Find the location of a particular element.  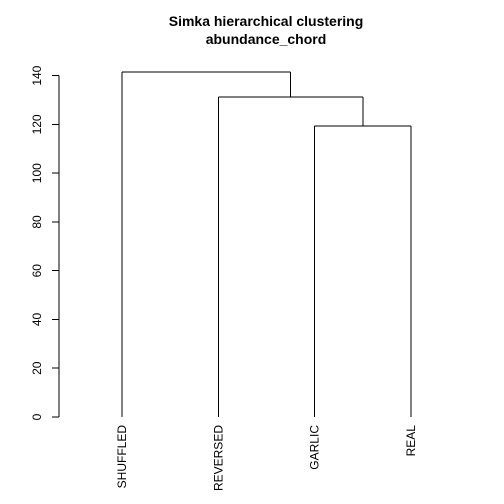

y-tick-label: 80 is located at coordinates (37, 222).